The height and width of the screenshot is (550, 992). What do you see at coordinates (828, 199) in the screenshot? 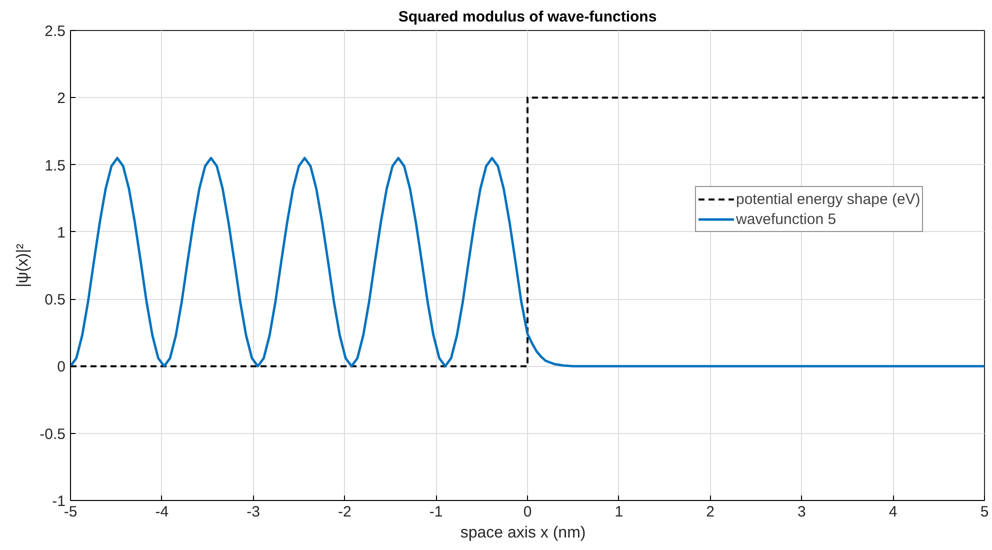
I see `legend-label: potential energy shape (eV)` at bounding box center [828, 199].